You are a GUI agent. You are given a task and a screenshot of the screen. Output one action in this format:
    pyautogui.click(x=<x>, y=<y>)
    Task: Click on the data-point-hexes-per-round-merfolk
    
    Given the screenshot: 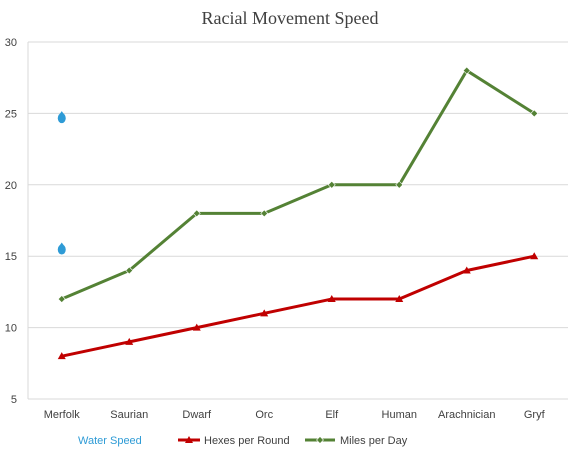 What is the action you would take?
    pyautogui.click(x=61, y=356)
    